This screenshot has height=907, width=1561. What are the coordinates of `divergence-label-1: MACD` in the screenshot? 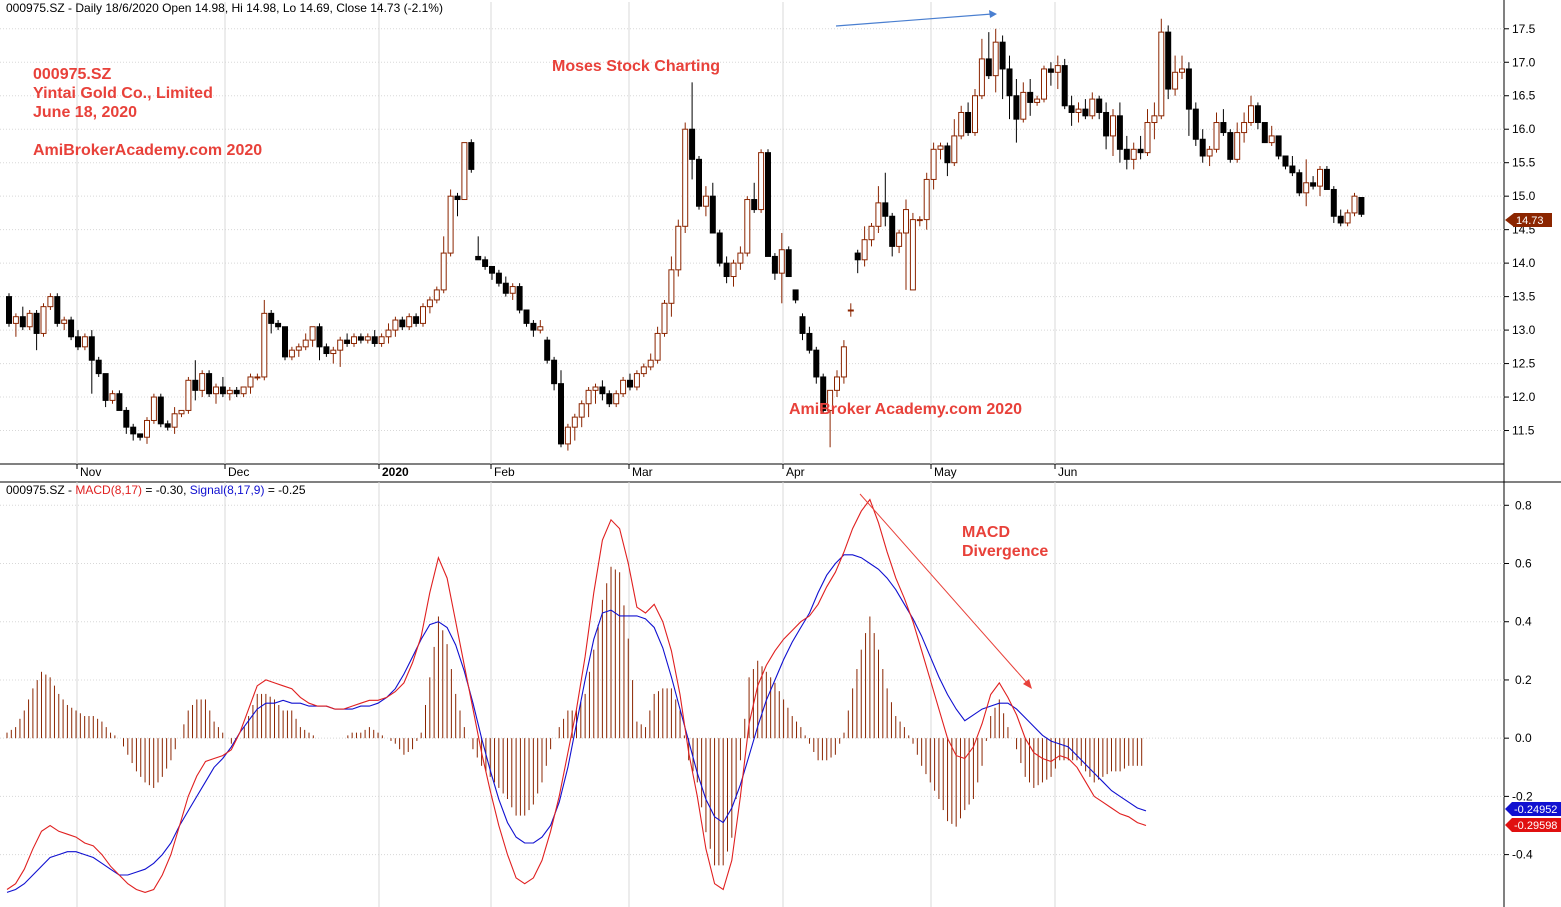 It's located at (986, 532).